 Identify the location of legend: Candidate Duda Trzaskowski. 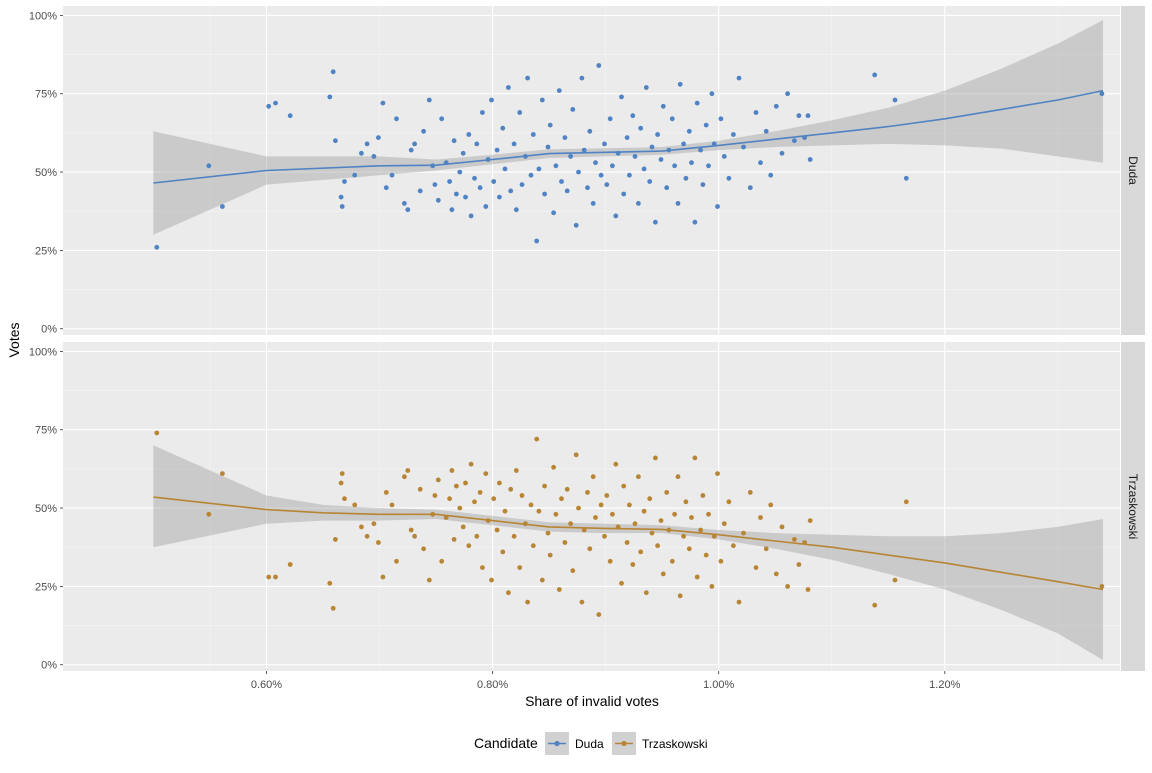
(591, 743).